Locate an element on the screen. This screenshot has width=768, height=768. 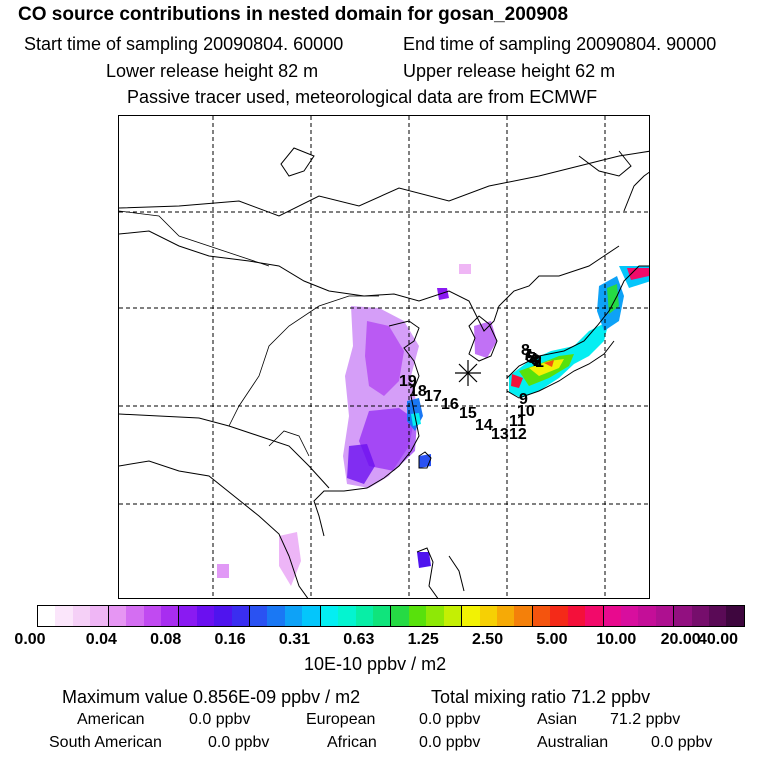
region-american-value: 0.0 ppbv is located at coordinates (220, 719).